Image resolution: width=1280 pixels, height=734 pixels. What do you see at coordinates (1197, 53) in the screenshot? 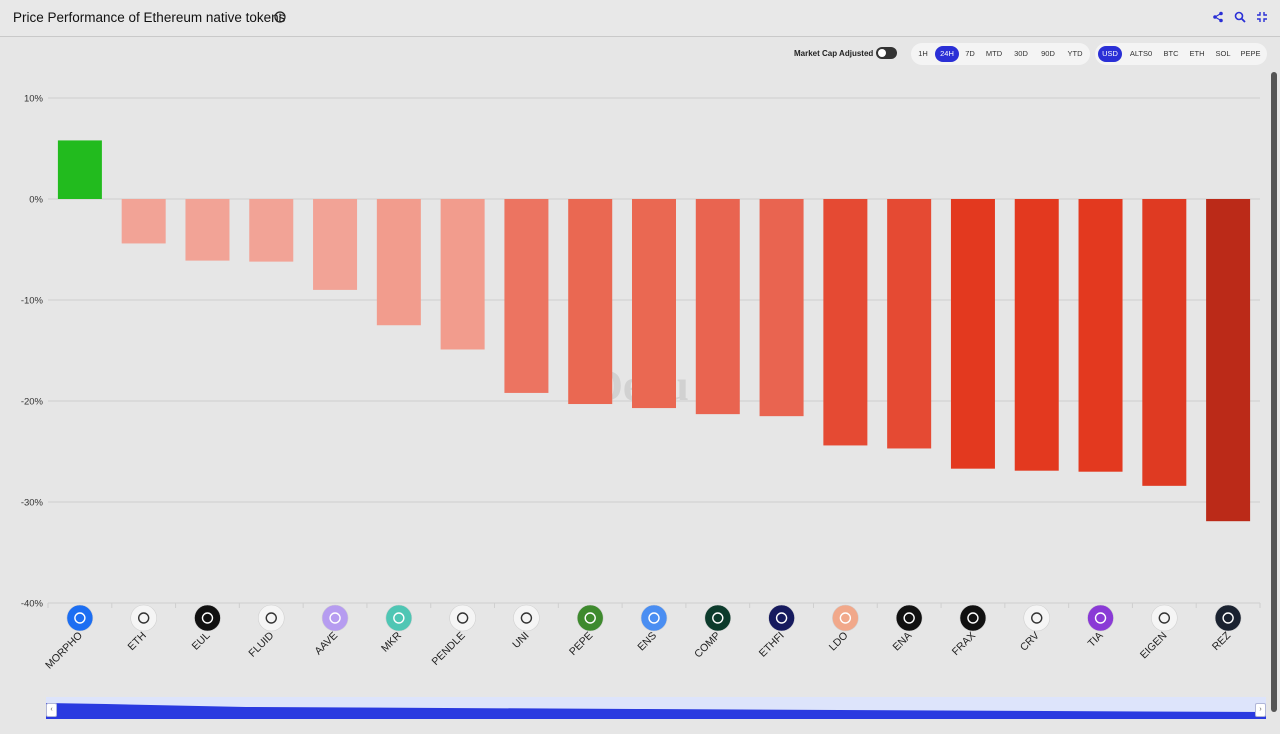
I see `cur-eth-button: ETH` at bounding box center [1197, 53].